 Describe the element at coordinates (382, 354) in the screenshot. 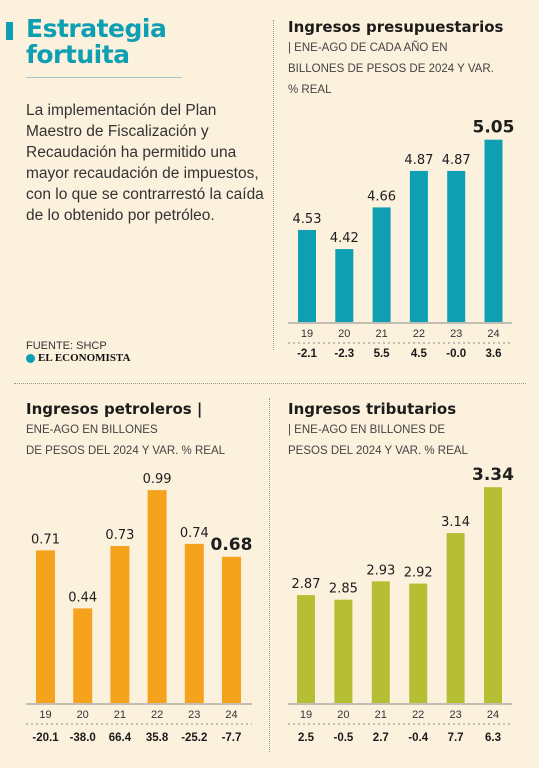

I see `change-label-presupuestarios-21: 5.5` at that location.